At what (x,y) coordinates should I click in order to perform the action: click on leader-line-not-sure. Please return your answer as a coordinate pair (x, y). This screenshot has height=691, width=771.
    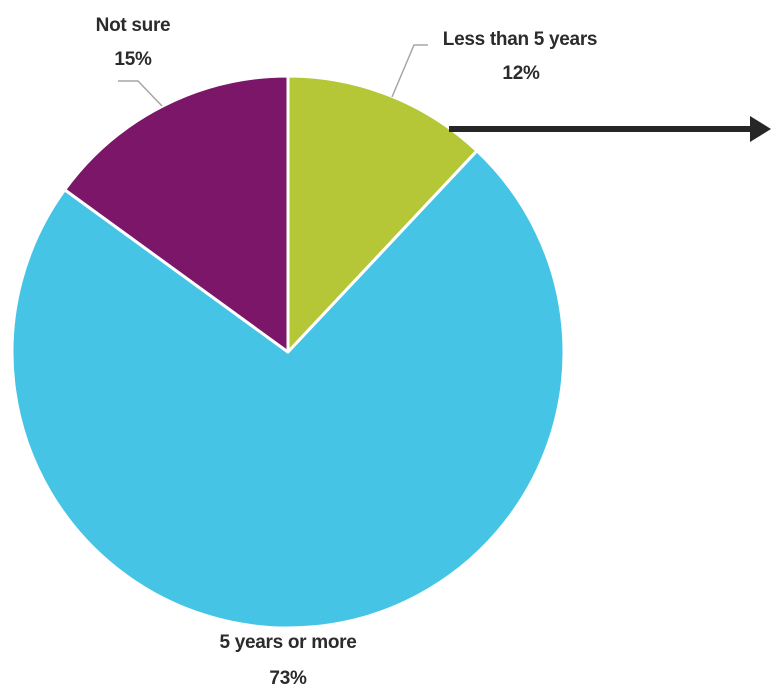
    Looking at the image, I should click on (140, 93).